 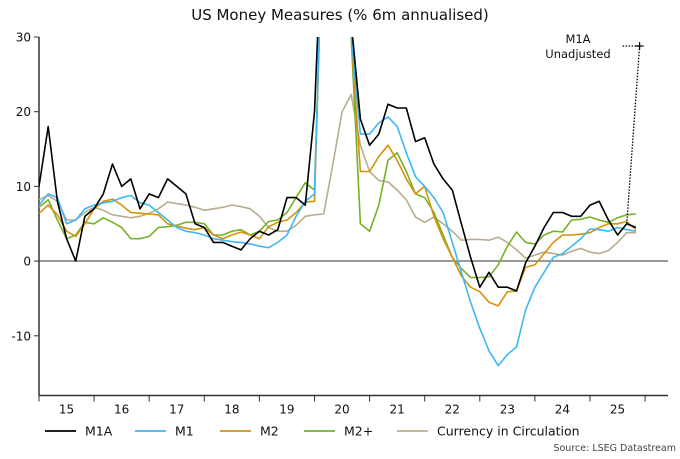 What do you see at coordinates (633, 134) in the screenshot?
I see `annotation-dotted-line` at bounding box center [633, 134].